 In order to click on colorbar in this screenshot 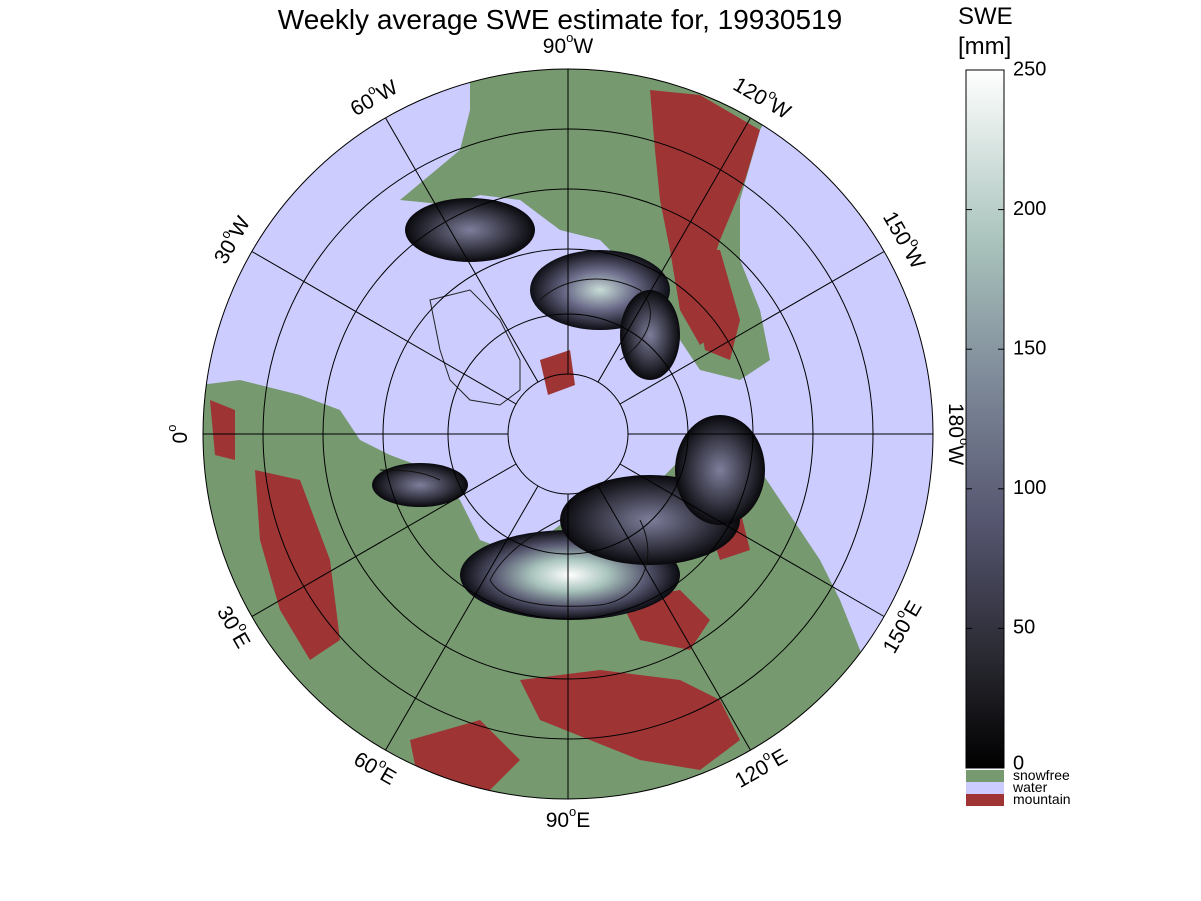, I will do `click(985, 419)`.